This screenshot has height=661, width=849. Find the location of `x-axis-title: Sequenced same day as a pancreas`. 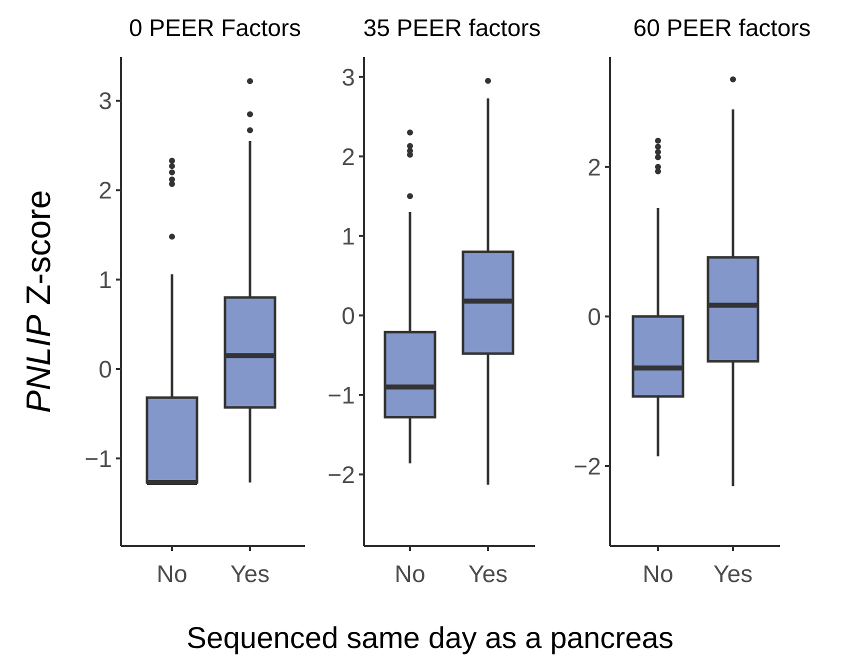

x-axis-title: Sequenced same day as a pancreas is located at coordinates (430, 638).